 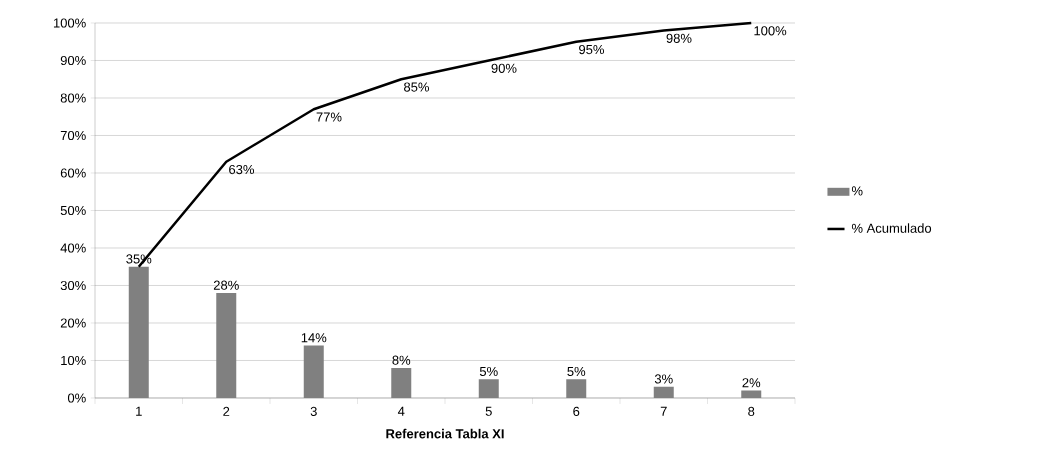 I want to click on y-tick-label: 40%, so click(x=73, y=248).